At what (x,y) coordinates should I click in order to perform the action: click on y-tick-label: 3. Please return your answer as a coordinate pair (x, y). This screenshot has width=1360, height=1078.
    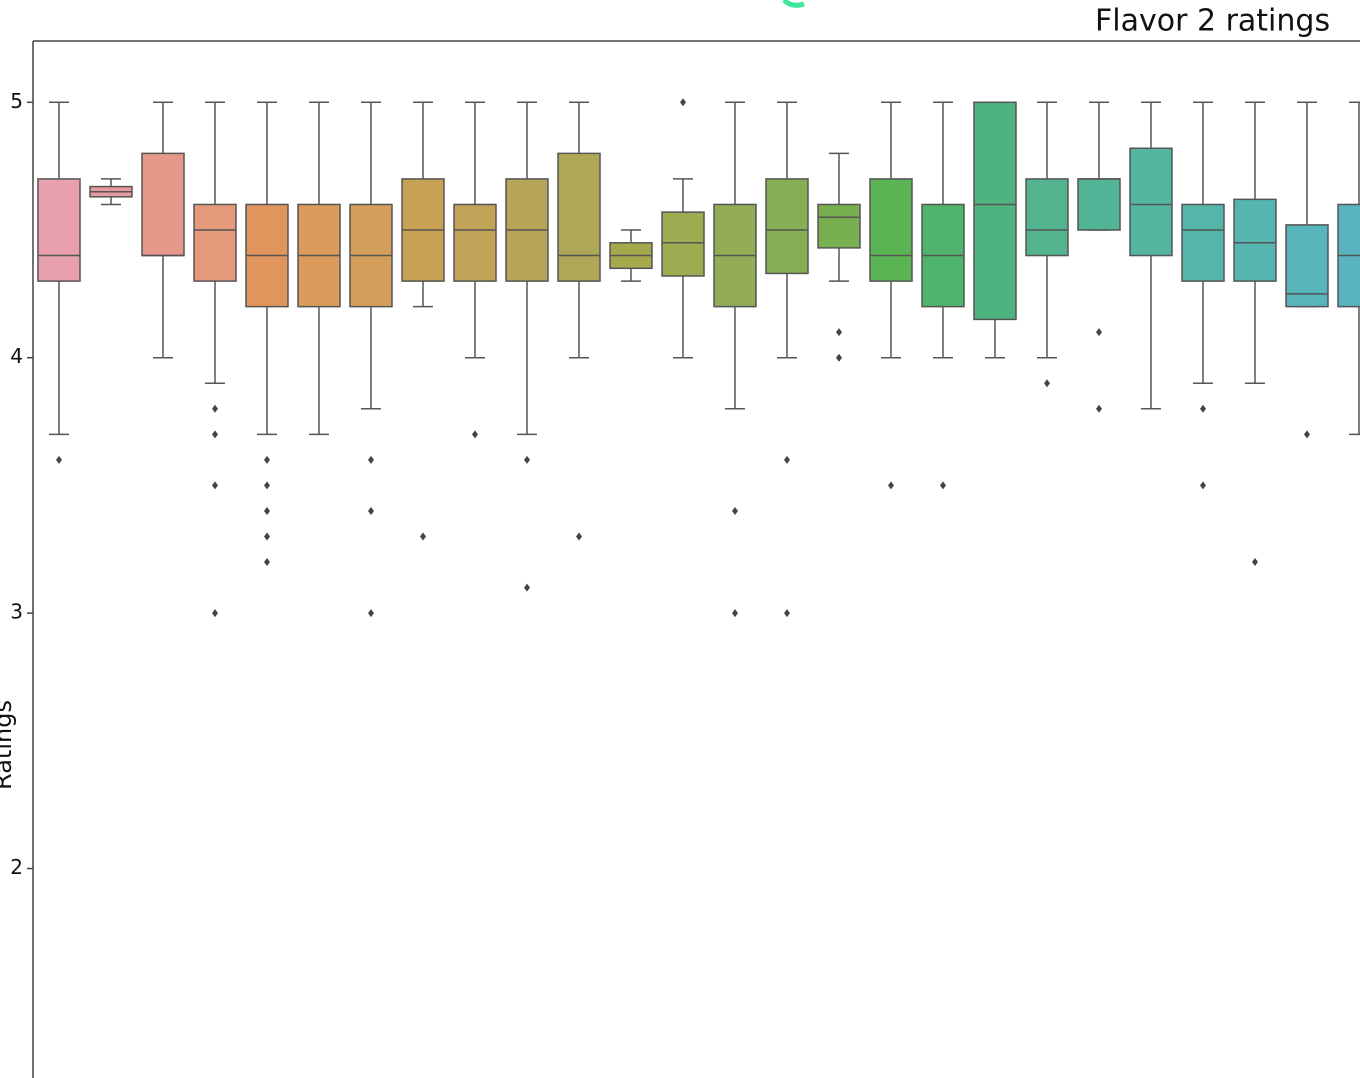
    Looking at the image, I should click on (16, 612).